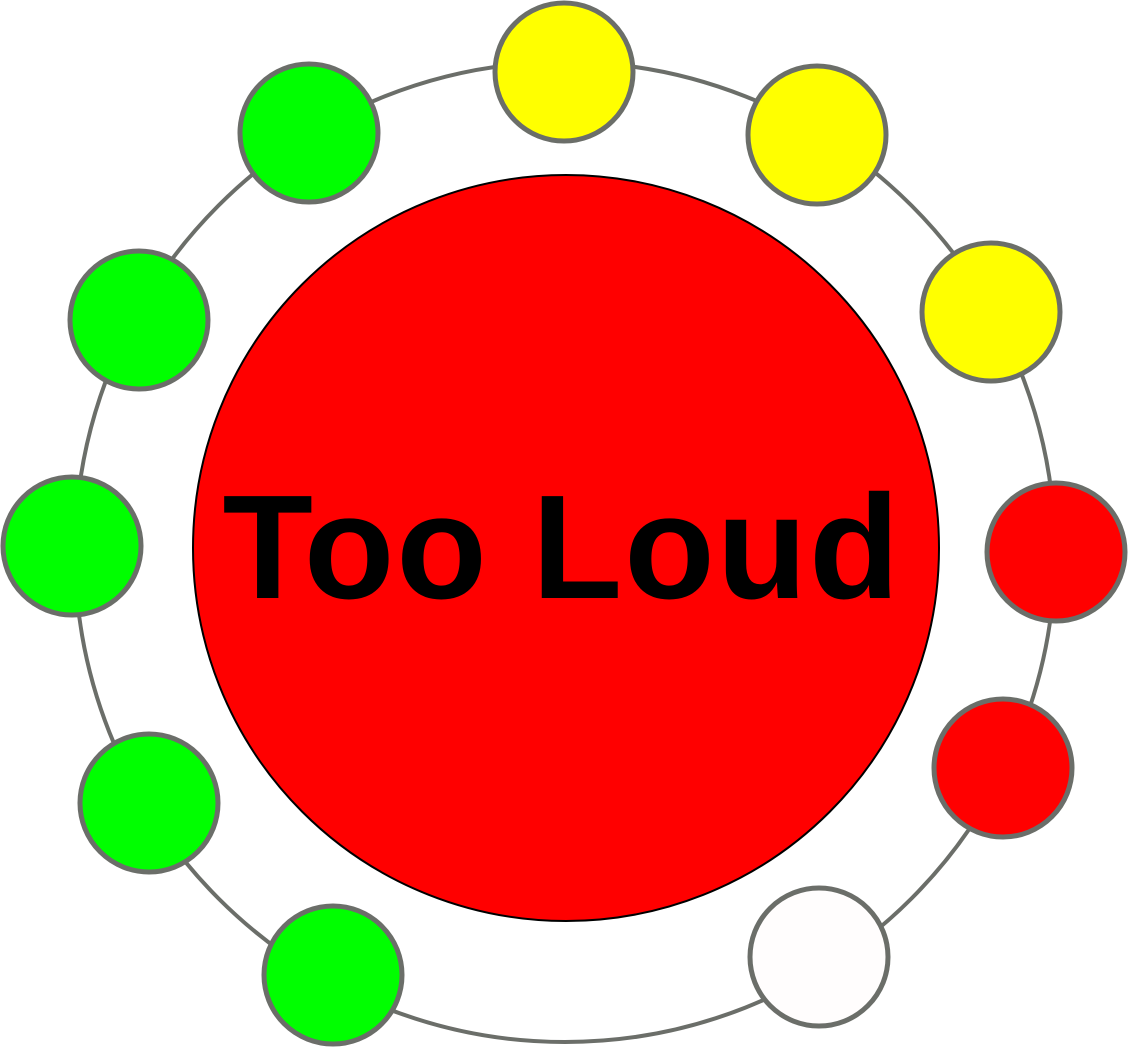 This screenshot has height=1048, width=1129. I want to click on level-indicator-2-green, so click(149, 803).